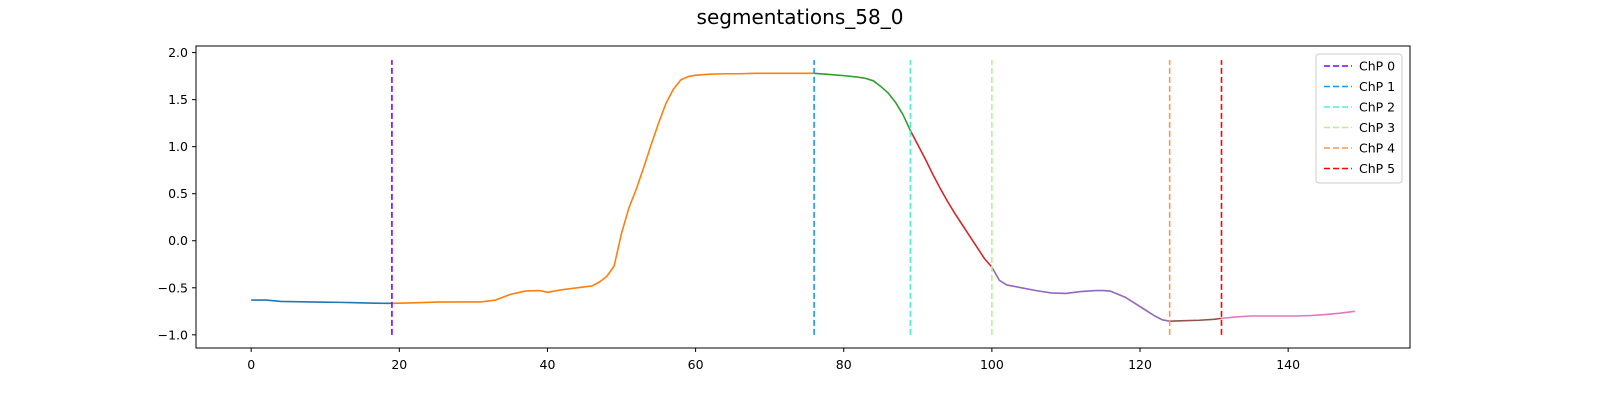 This screenshot has height=400, width=1600. I want to click on x-tick-label: 0, so click(251, 364).